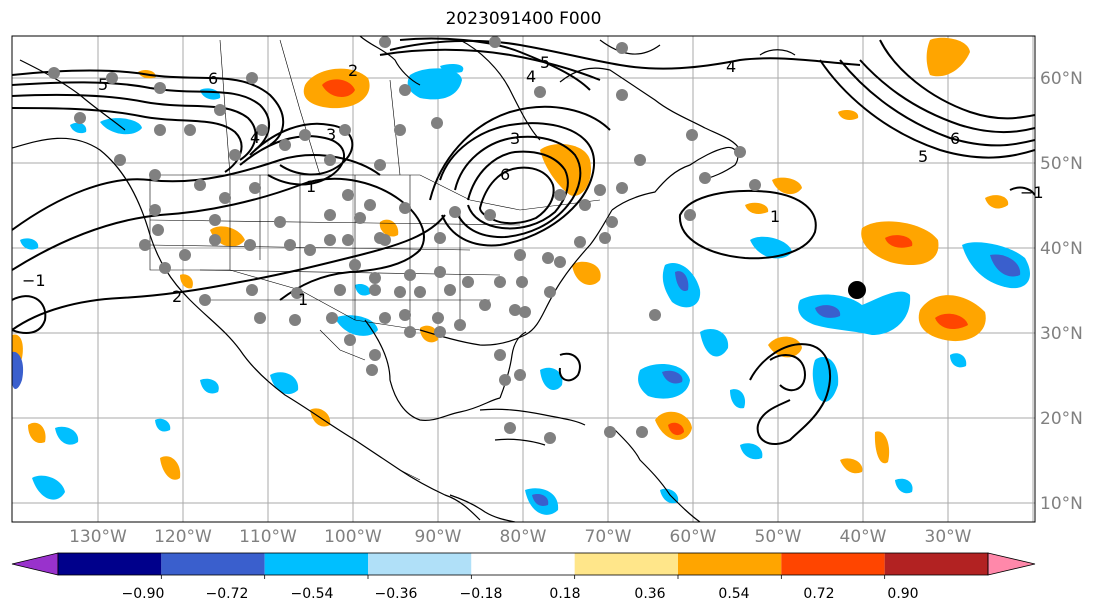 Image resolution: width=1102 pixels, height=613 pixels. I want to click on colorbar-tick-label: 0.72, so click(818, 594).